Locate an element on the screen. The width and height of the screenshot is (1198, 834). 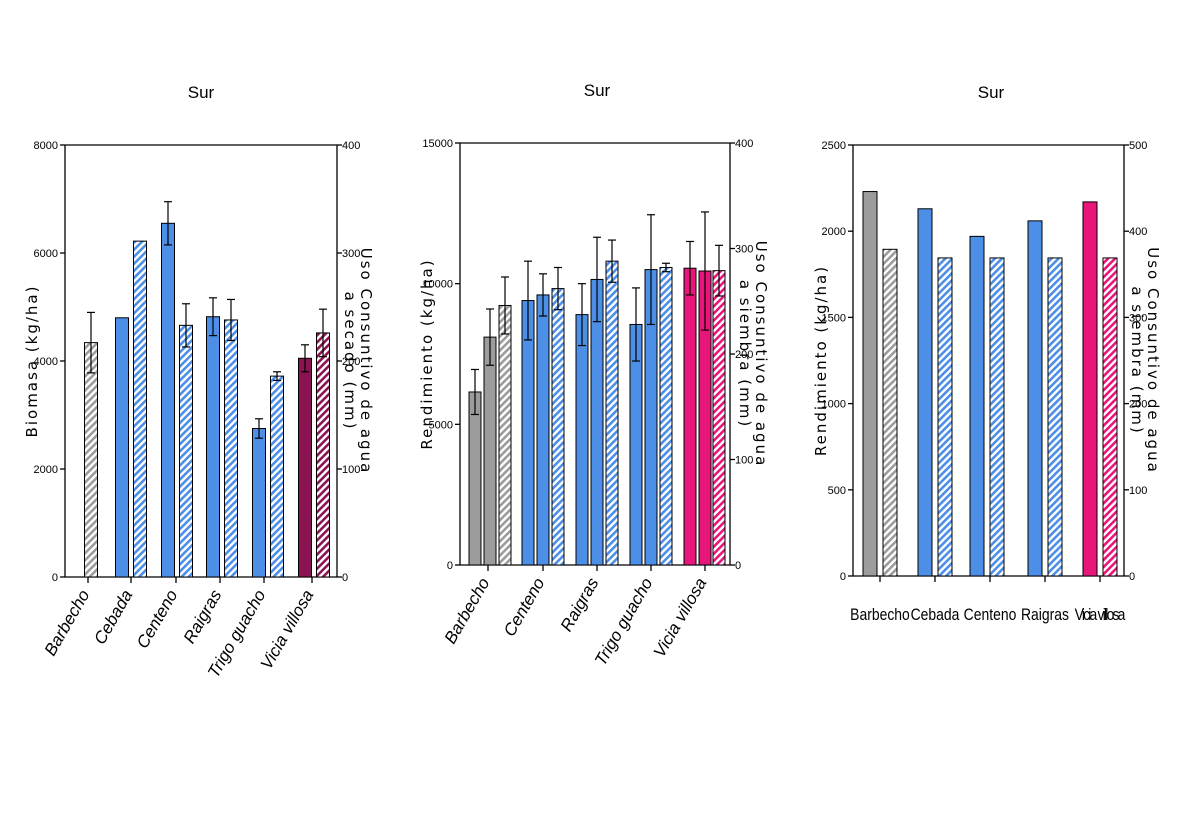
y-tick-label: 6000 is located at coordinates (46, 254).